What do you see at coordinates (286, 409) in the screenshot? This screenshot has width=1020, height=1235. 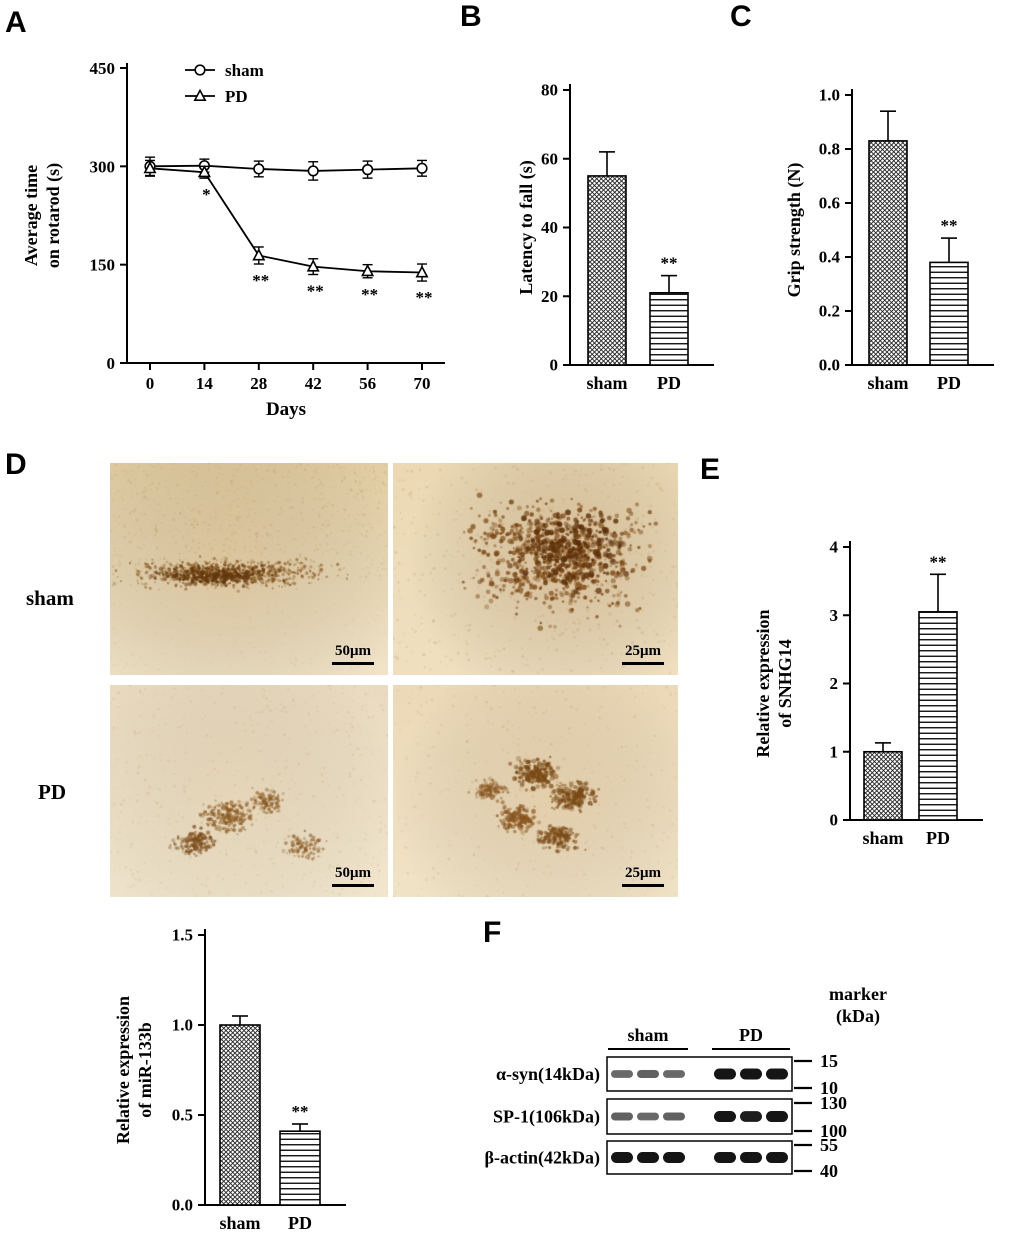 I see `svg-text: Days` at bounding box center [286, 409].